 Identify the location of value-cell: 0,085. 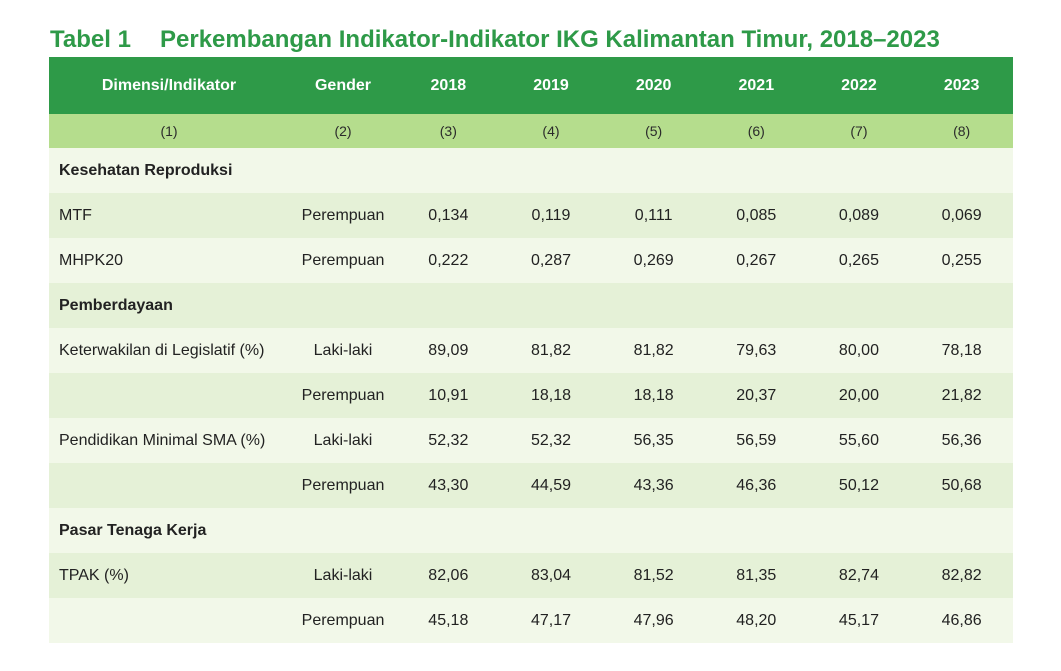
(756, 215).